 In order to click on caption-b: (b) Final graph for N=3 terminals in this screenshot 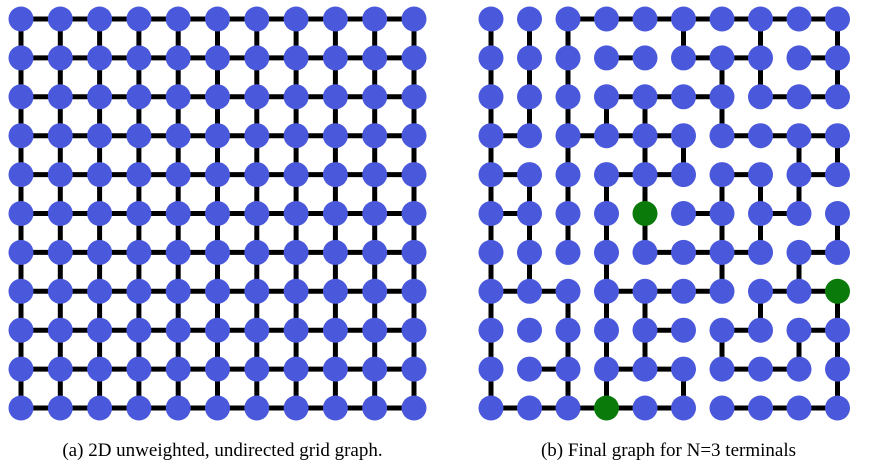, I will do `click(668, 450)`.